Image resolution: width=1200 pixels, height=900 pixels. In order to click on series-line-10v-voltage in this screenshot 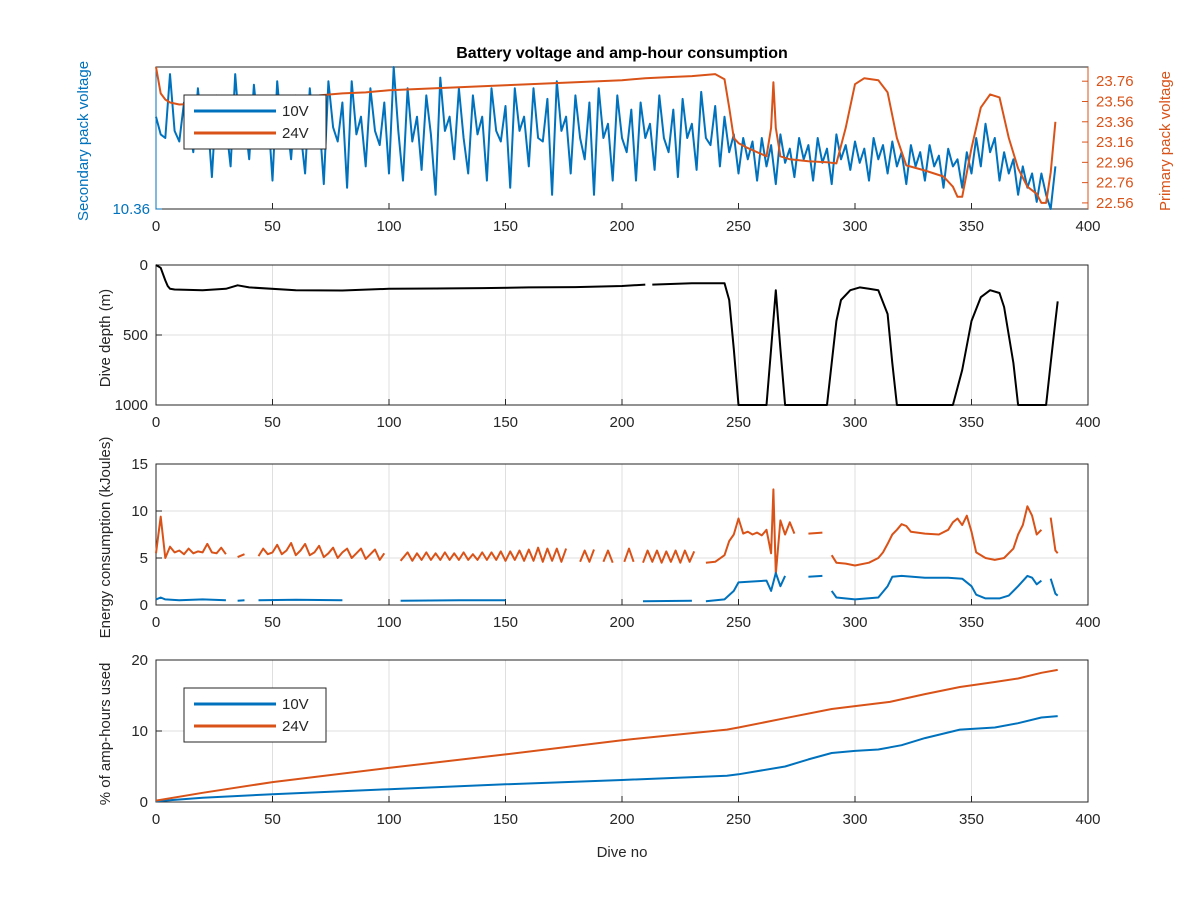, I will do `click(606, 138)`.